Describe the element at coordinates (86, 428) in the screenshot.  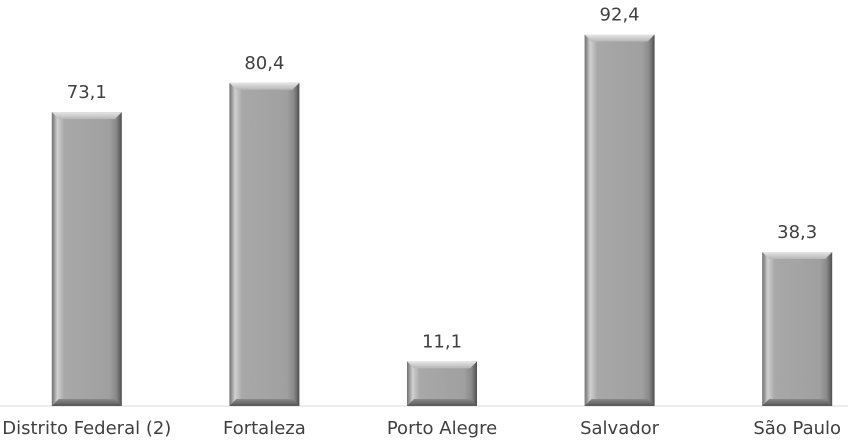
I see `category-label-distrito-federal-2: Distrito Federal (2)` at that location.